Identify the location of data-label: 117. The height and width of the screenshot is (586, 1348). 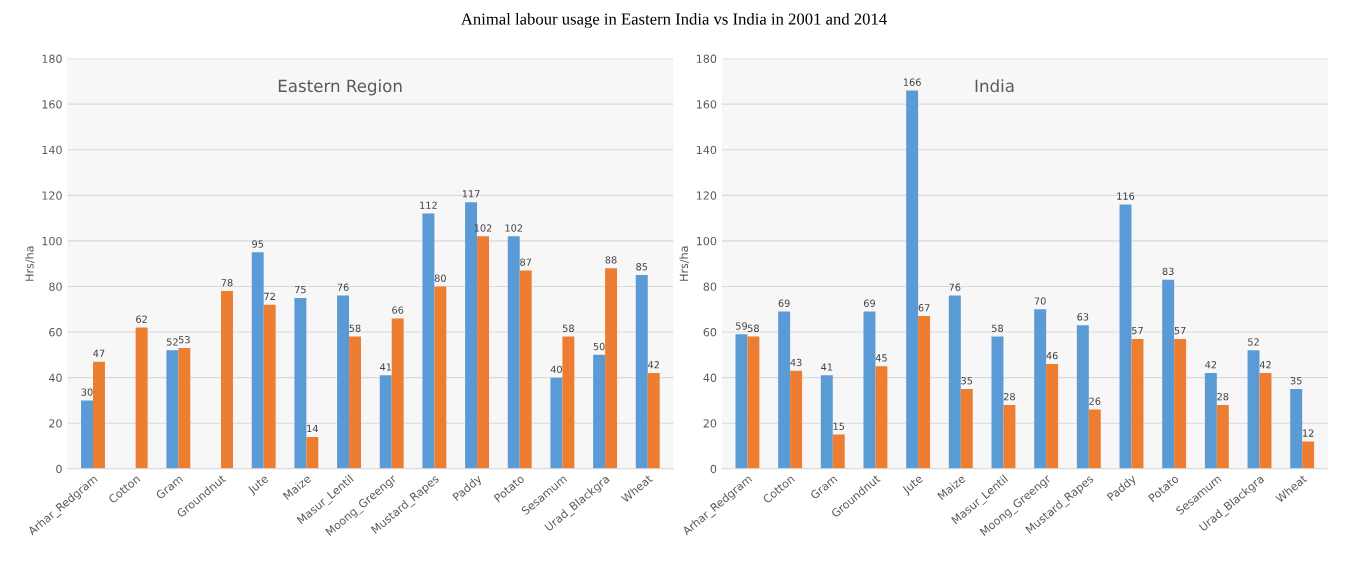
(471, 194).